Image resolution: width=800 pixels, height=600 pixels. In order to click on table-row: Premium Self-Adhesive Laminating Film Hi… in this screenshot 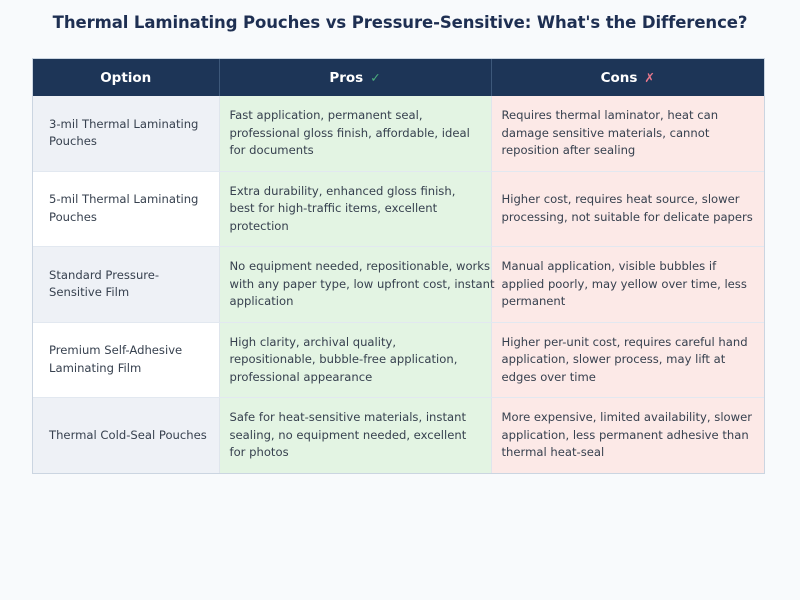, I will do `click(398, 360)`.